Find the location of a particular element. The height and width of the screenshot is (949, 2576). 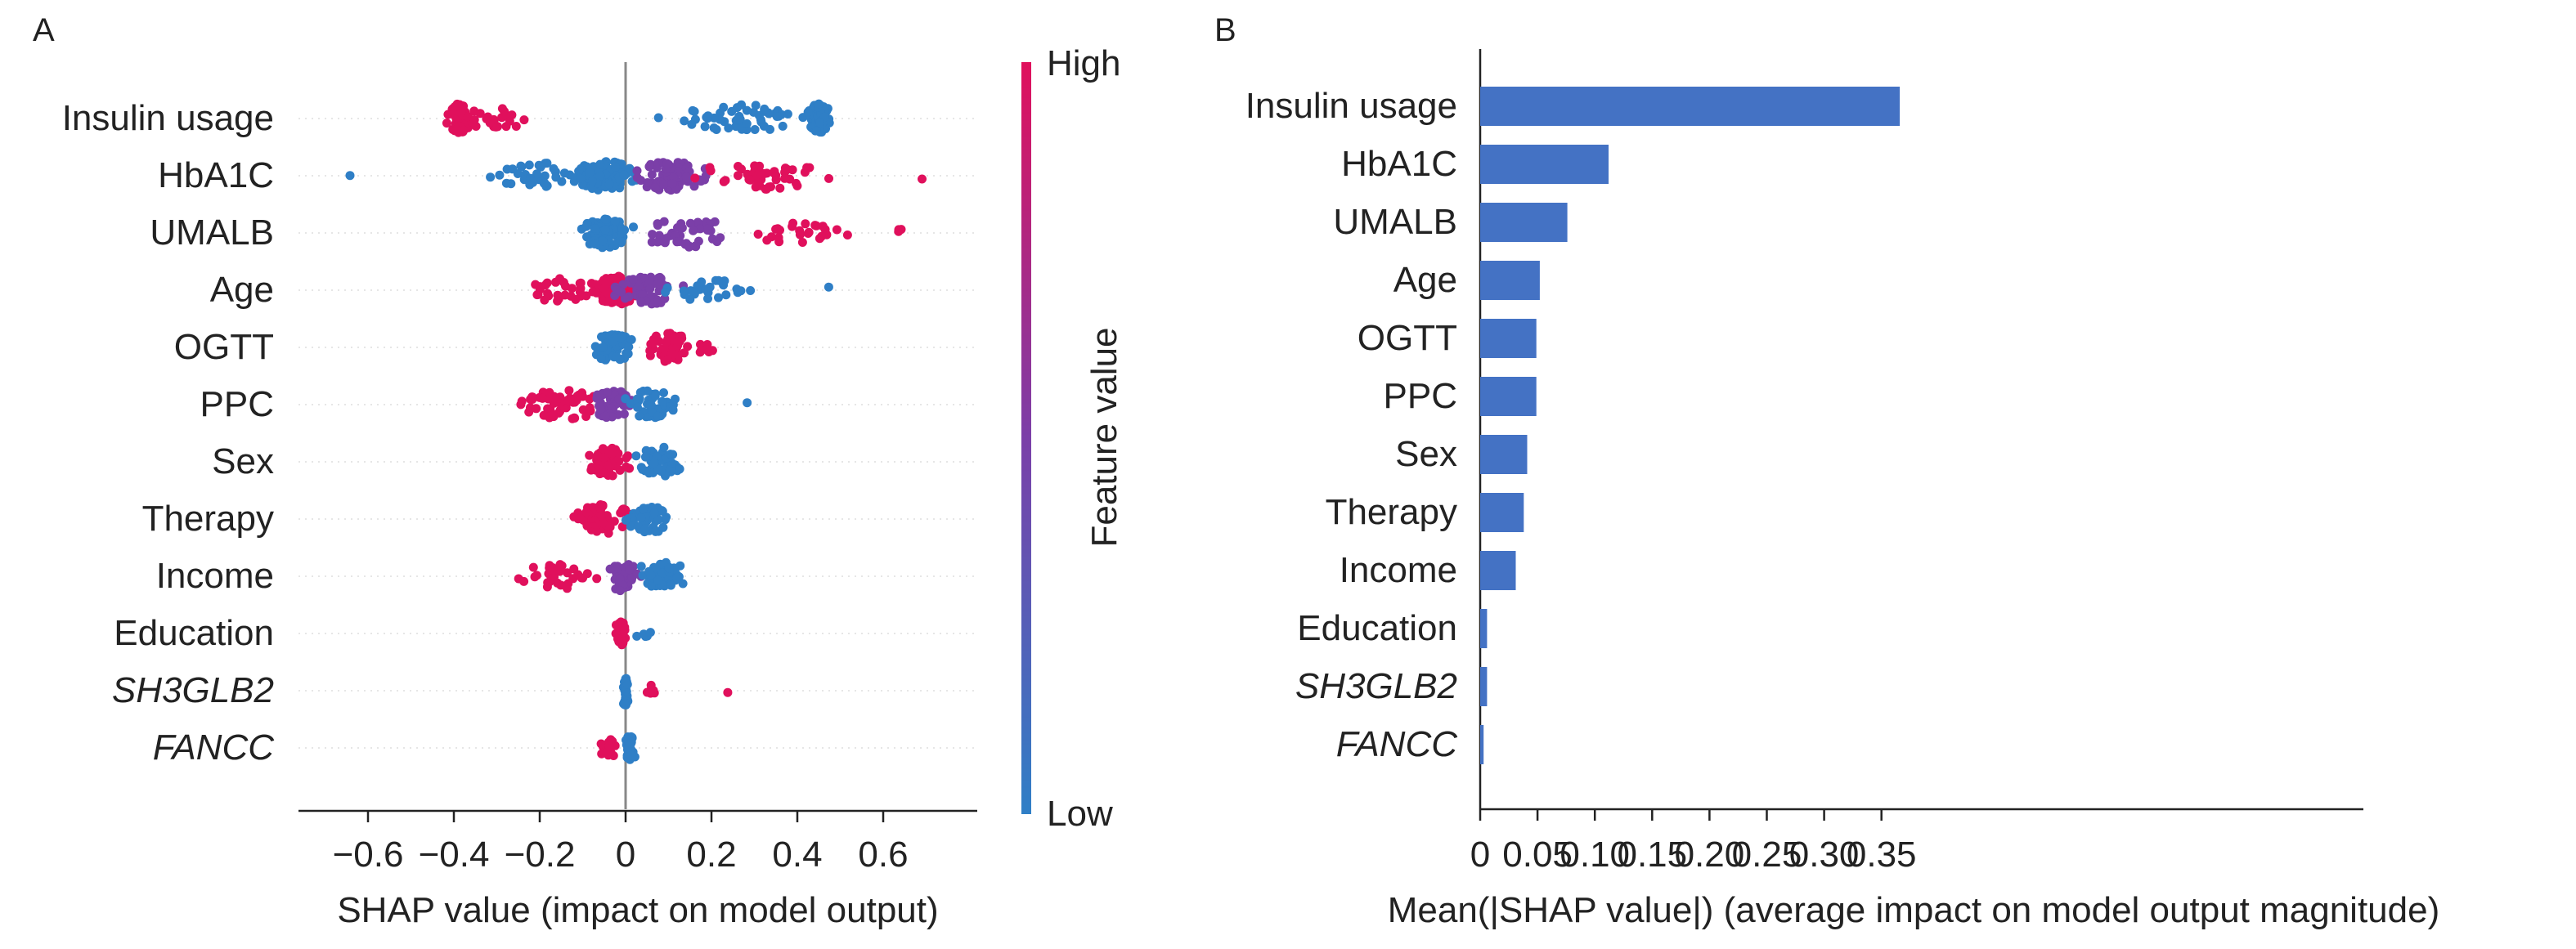

a-feature-label: PPC is located at coordinates (237, 404).